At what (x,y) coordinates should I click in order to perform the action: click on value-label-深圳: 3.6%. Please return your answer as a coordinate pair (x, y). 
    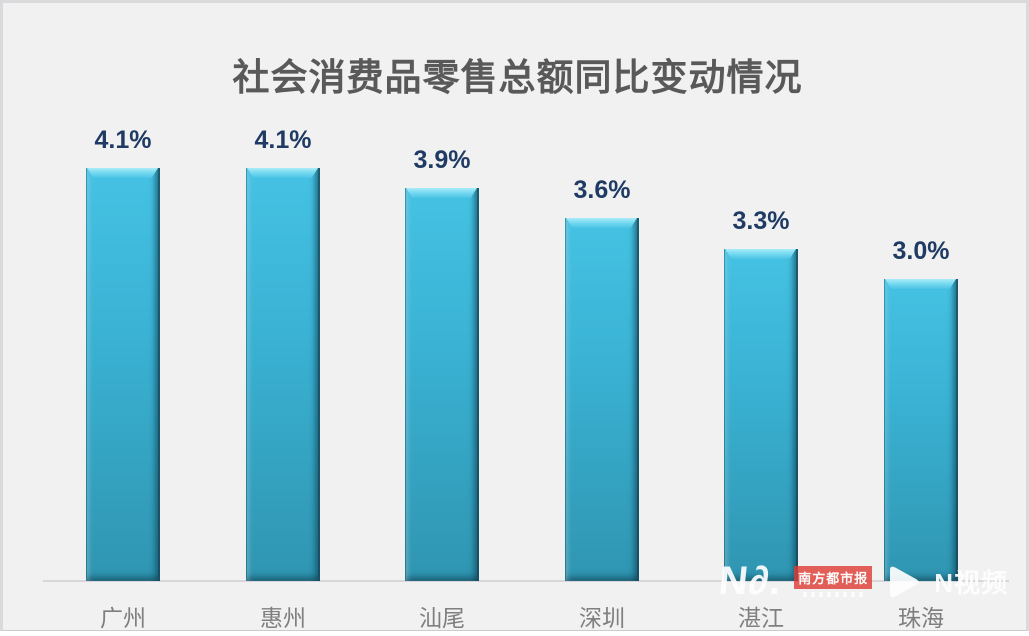
    Looking at the image, I should click on (602, 190).